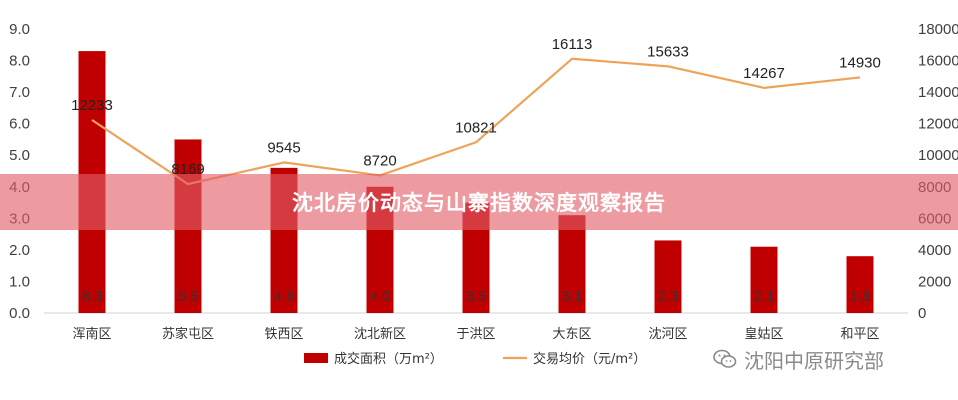 This screenshot has height=400, width=958. Describe the element at coordinates (188, 334) in the screenshot. I see `x-category-label: 苏家屯区` at that location.